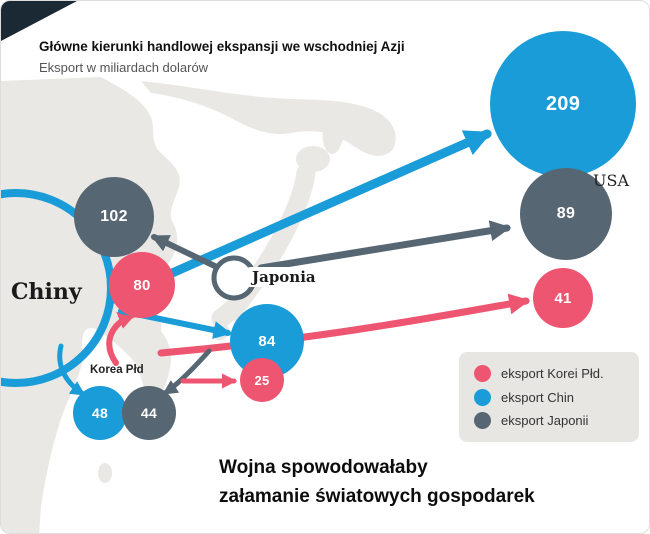 This screenshot has width=650, height=534. What do you see at coordinates (563, 104) in the screenshot?
I see `bubble-china-to-usa: 209` at bounding box center [563, 104].